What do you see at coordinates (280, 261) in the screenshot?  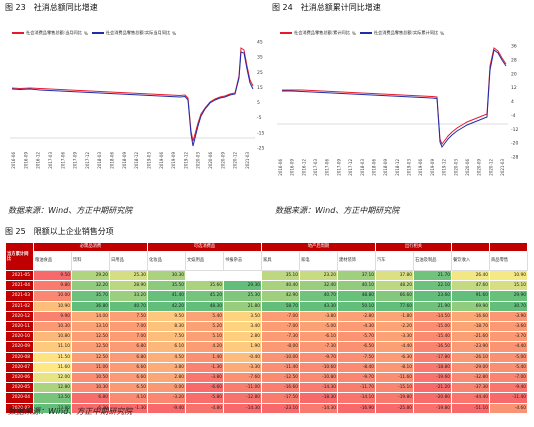 I see `column-header: 家具` at bounding box center [280, 261].